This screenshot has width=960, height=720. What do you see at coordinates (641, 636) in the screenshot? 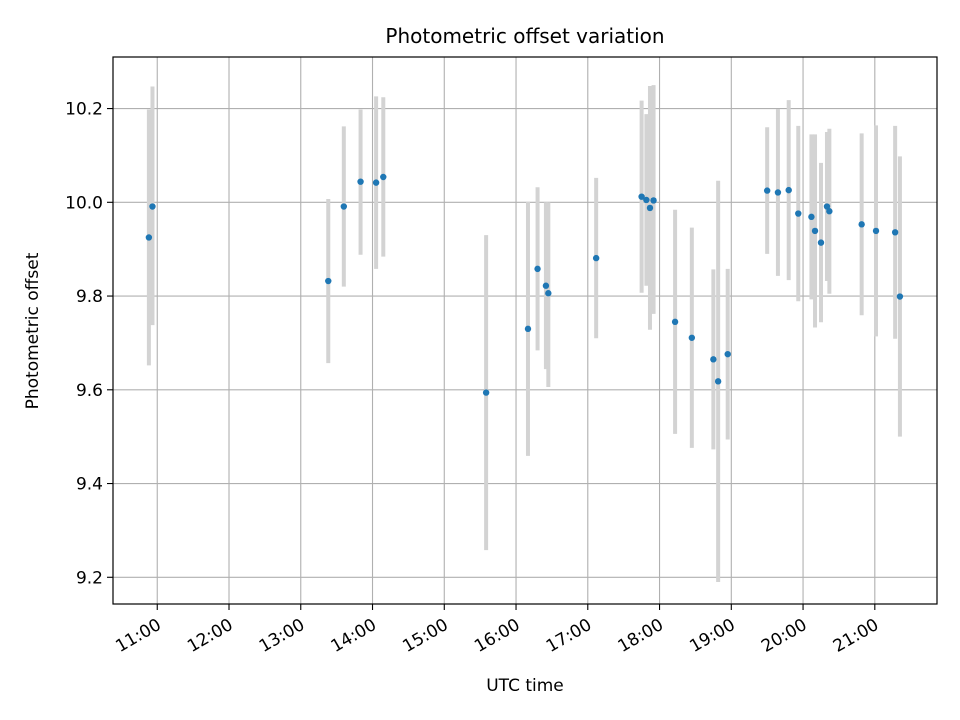
I see `x-tick-label: 18:00` at bounding box center [641, 636].